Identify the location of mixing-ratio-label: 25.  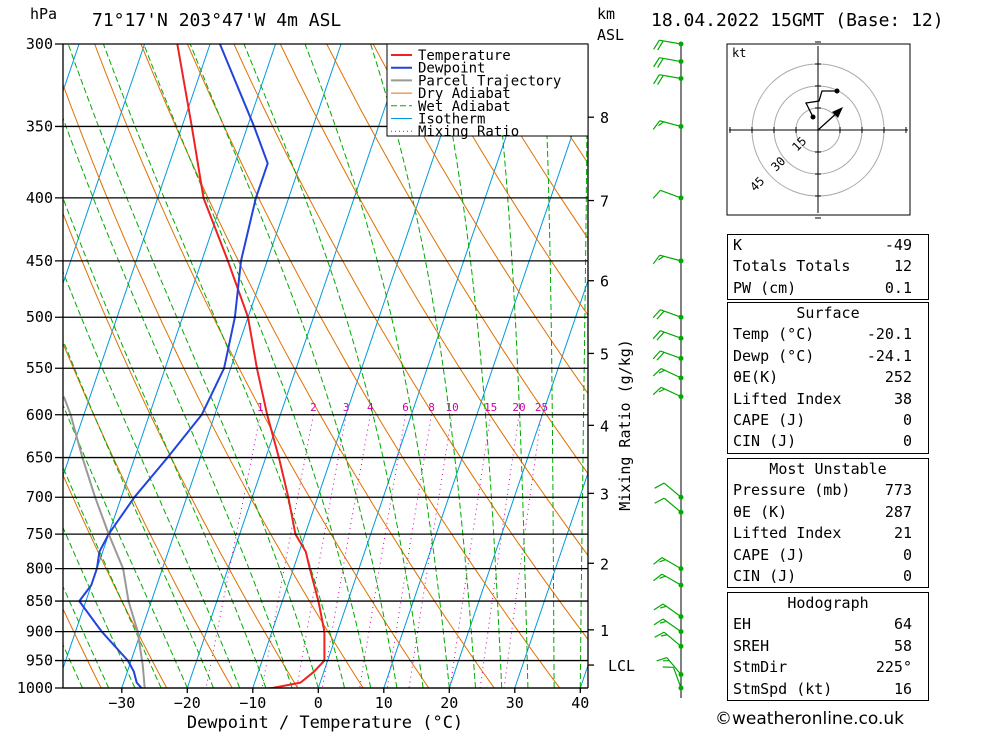
(541, 407).